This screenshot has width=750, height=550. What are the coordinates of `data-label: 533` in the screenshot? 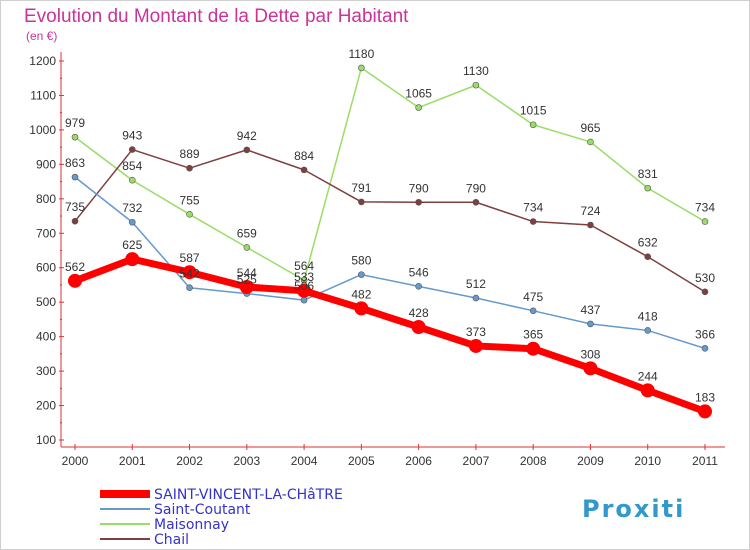 It's located at (304, 277).